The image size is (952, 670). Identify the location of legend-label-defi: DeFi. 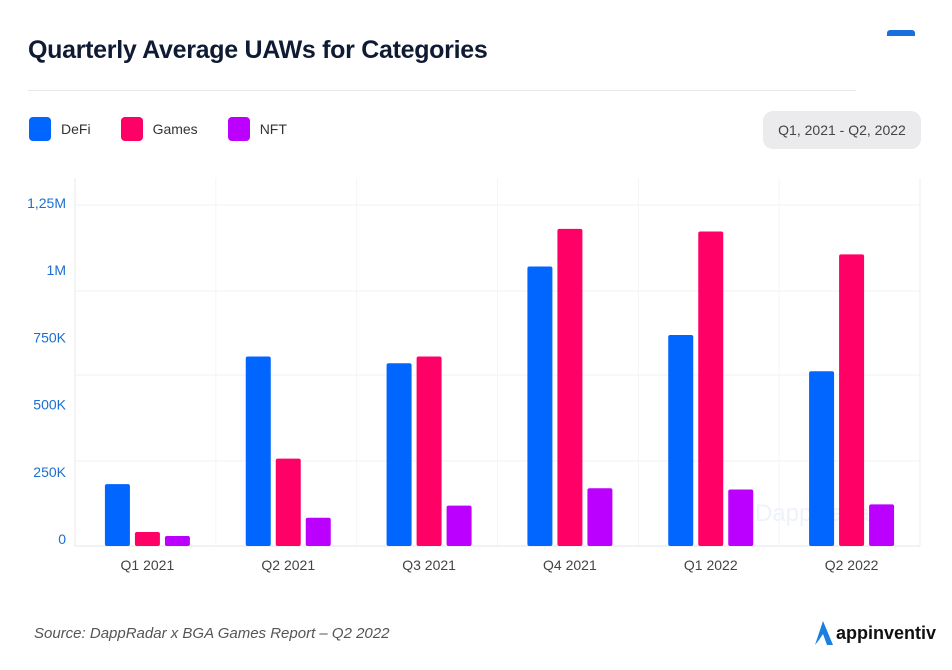
(76, 129).